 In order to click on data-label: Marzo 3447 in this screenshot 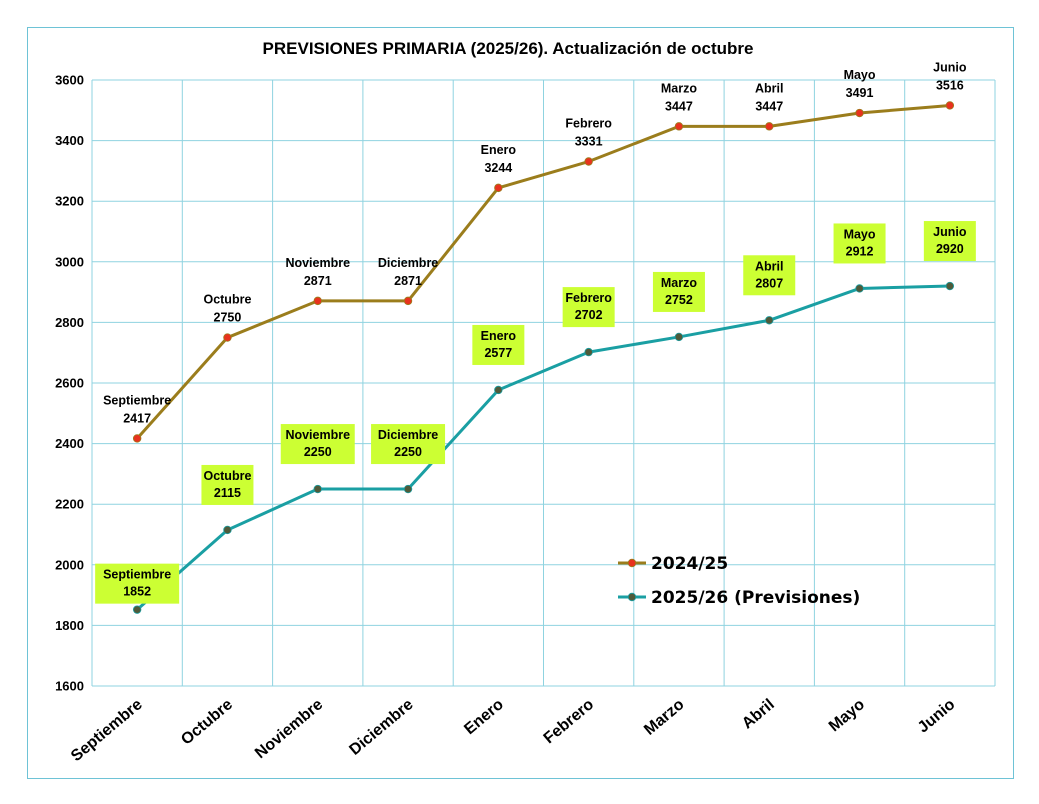, I will do `click(679, 97)`.